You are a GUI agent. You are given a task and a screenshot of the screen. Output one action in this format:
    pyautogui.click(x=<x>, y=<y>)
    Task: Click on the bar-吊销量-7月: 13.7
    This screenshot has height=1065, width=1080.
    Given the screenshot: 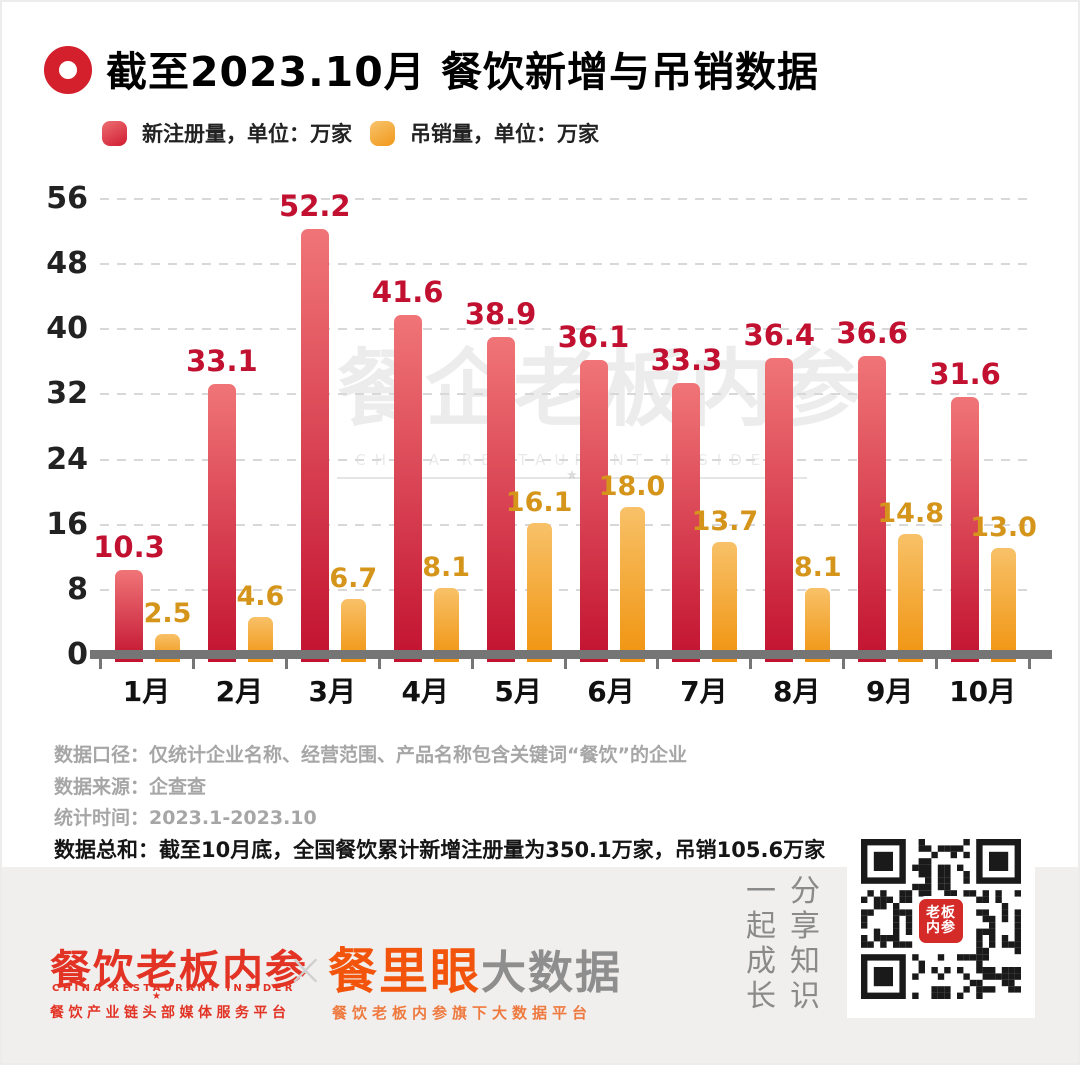 What is the action you would take?
    pyautogui.click(x=725, y=584)
    